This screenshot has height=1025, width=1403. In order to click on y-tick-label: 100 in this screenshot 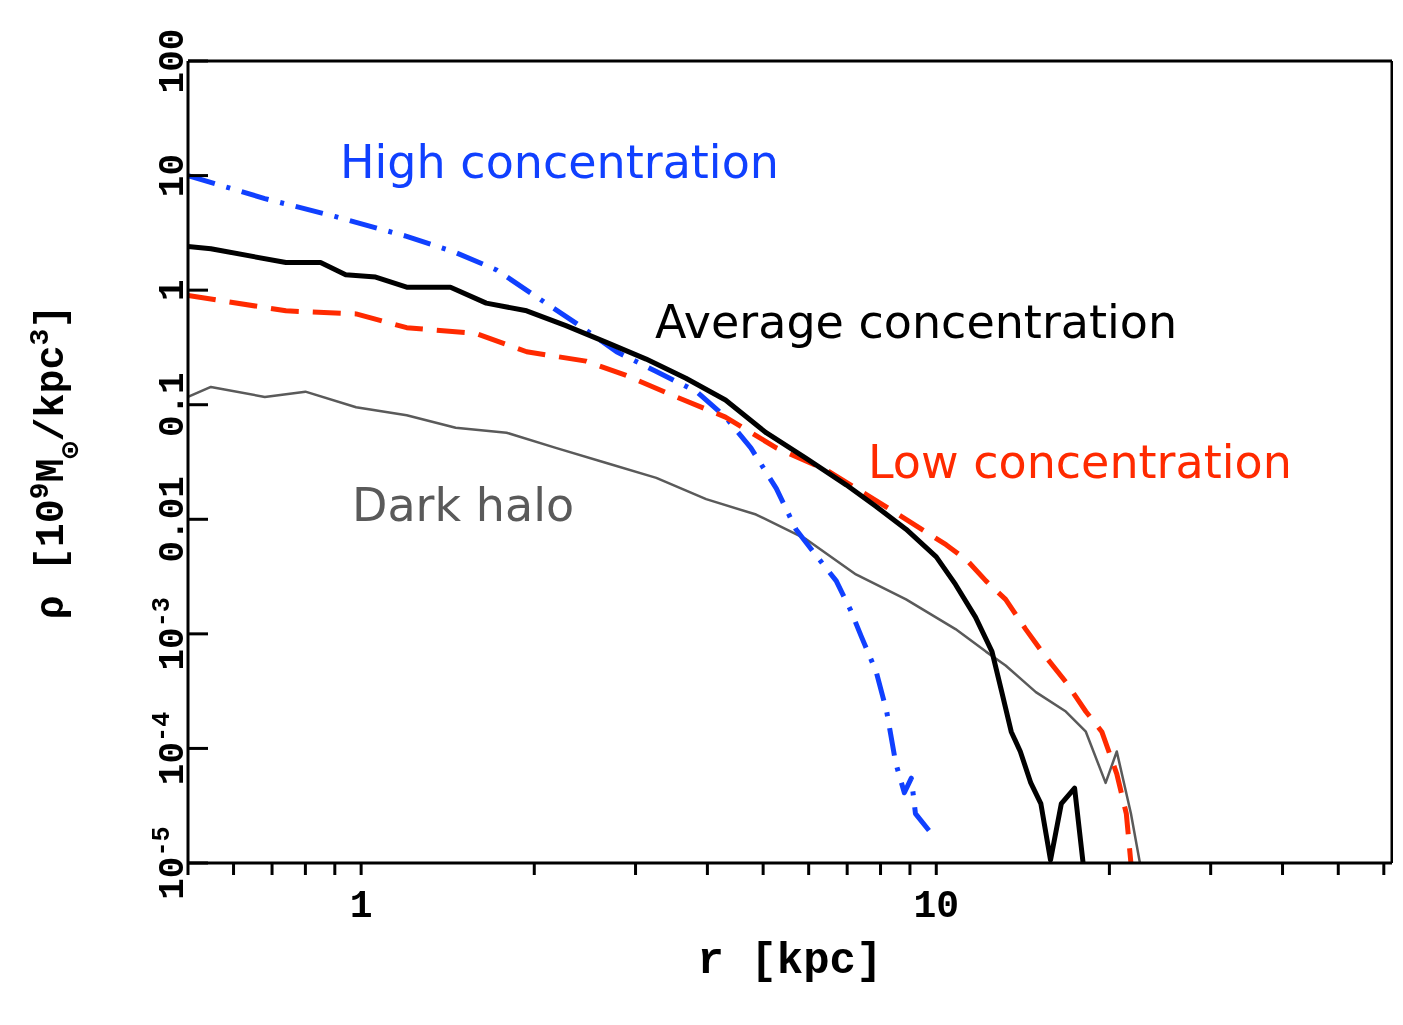, I will do `click(173, 61)`.